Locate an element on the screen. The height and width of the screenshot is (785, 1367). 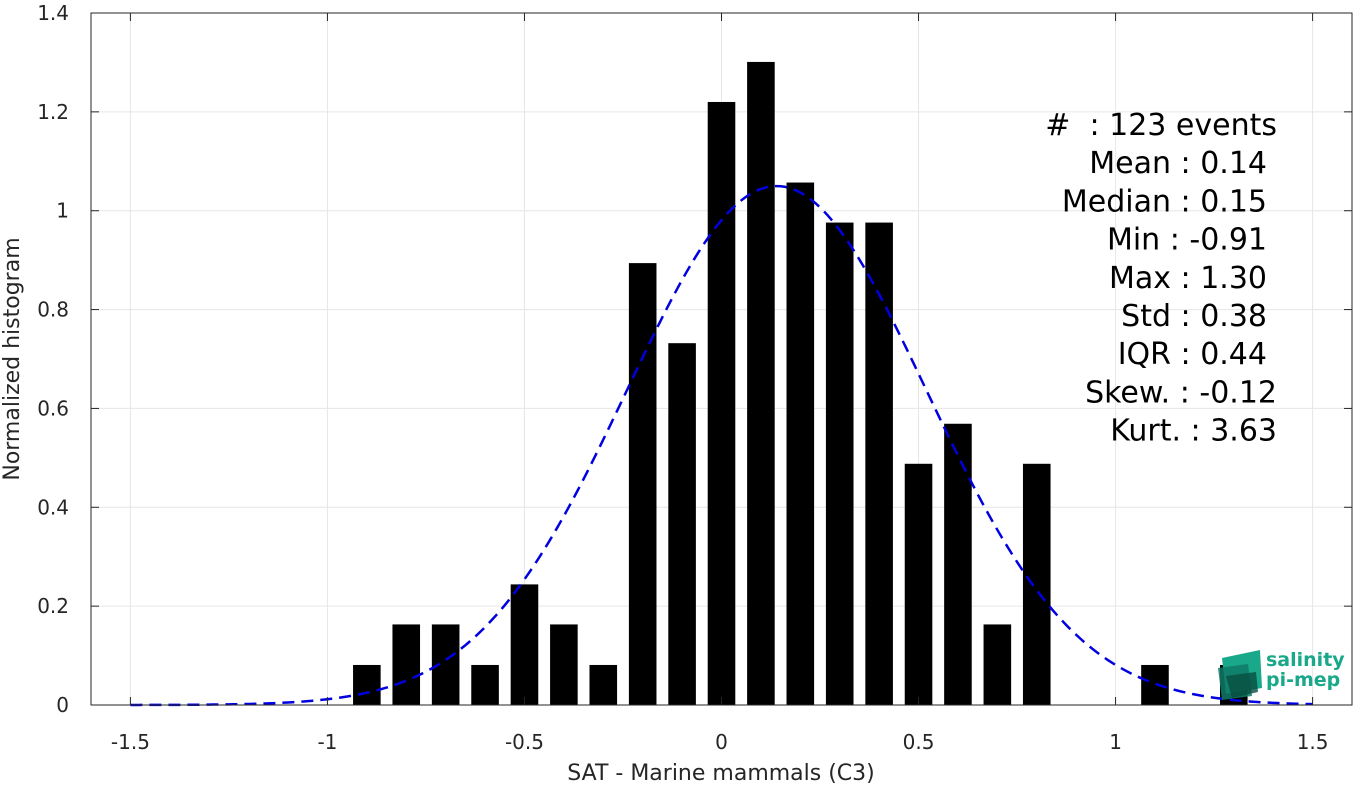
x-tick-labels: -1.5 -1 -0.5 0 0.5 1 1.5 is located at coordinates (720, 742).